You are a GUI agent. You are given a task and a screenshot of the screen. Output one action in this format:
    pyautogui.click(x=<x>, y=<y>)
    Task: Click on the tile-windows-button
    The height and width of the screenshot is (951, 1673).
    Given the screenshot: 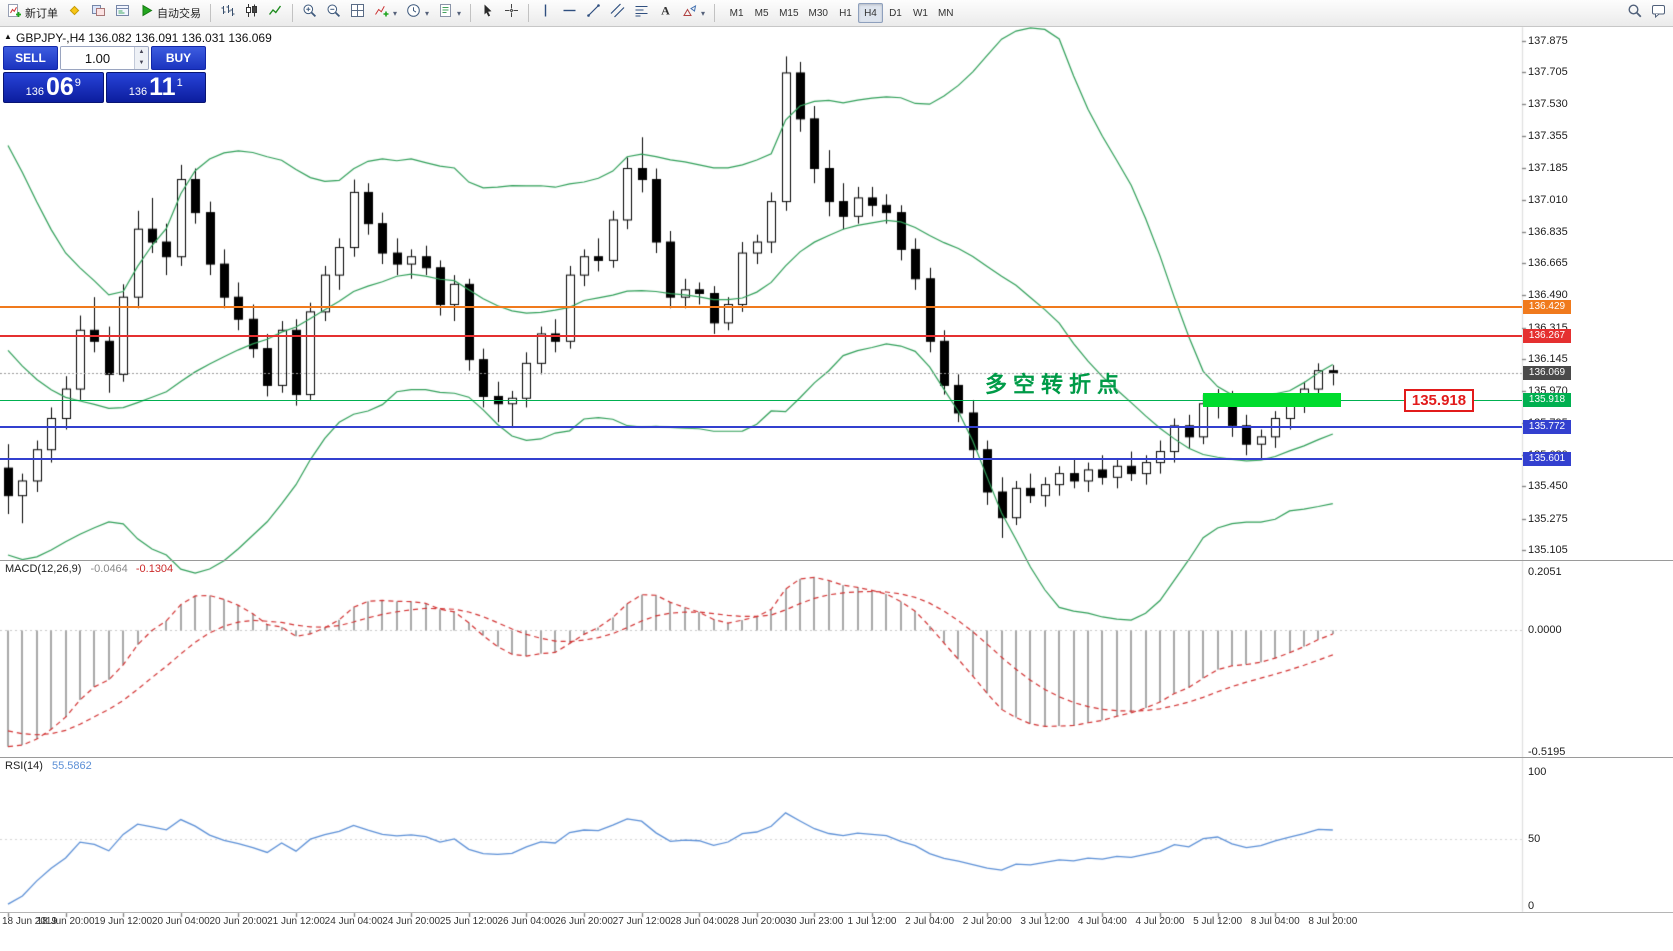 What is the action you would take?
    pyautogui.click(x=357, y=13)
    